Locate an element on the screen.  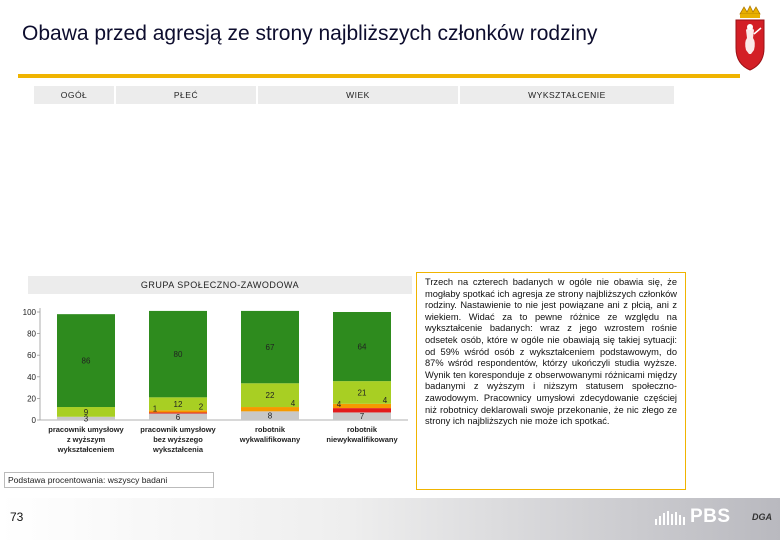
data-label: 9 is located at coordinates (86, 412).